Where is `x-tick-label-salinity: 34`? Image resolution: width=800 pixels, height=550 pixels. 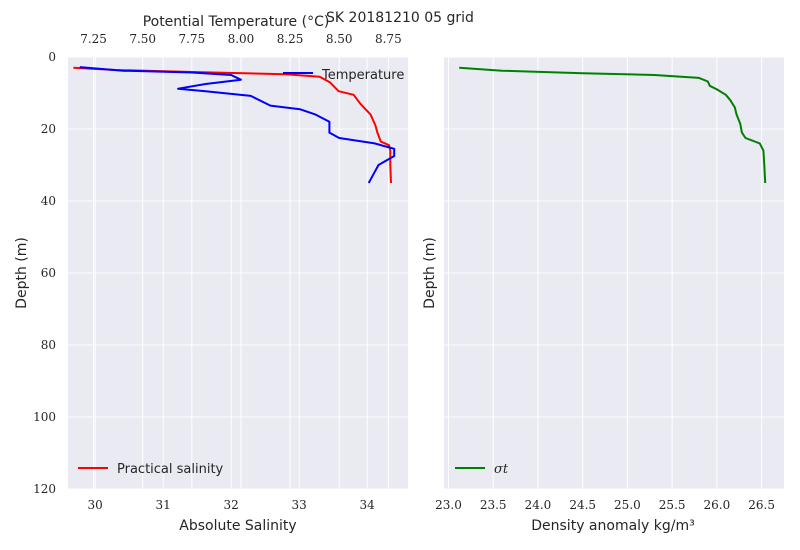
x-tick-label-salinity: 34 is located at coordinates (368, 505).